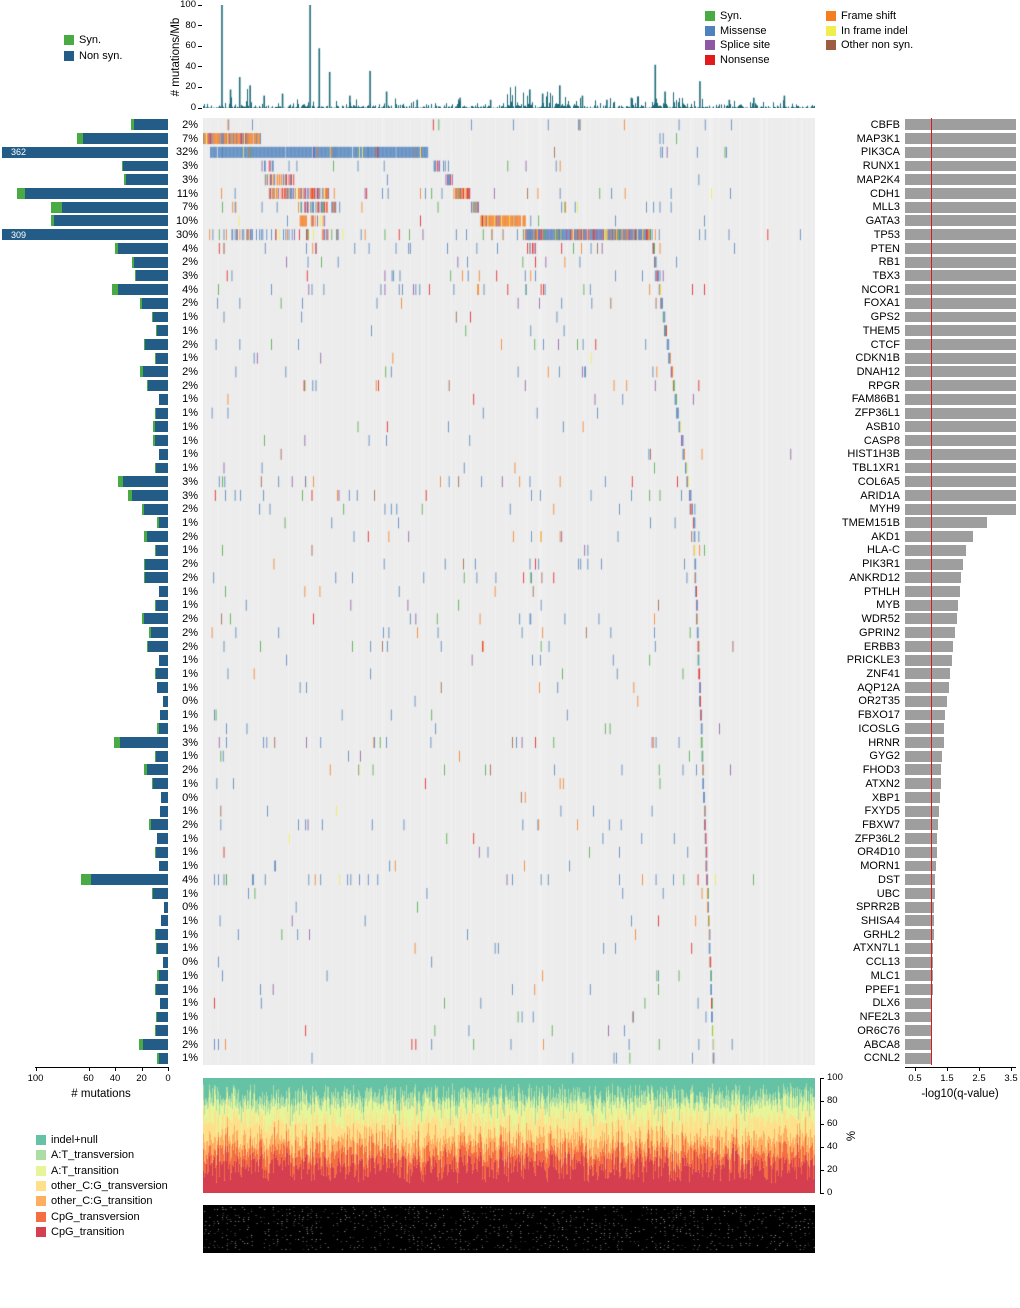 Image resolution: width=1020 pixels, height=1308 pixels. I want to click on spectrum-axis-line, so click(820, 1135).